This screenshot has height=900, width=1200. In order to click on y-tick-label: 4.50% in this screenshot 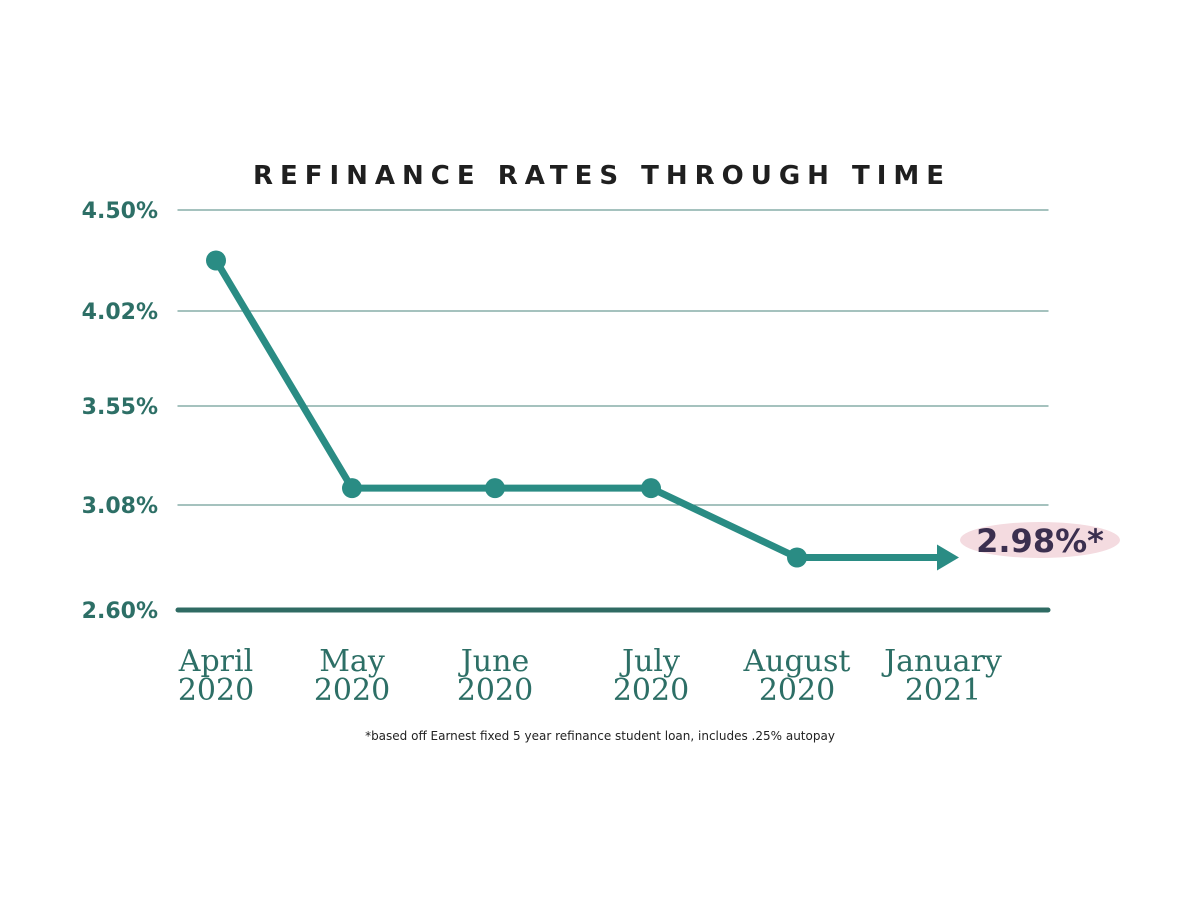, I will do `click(120, 211)`.